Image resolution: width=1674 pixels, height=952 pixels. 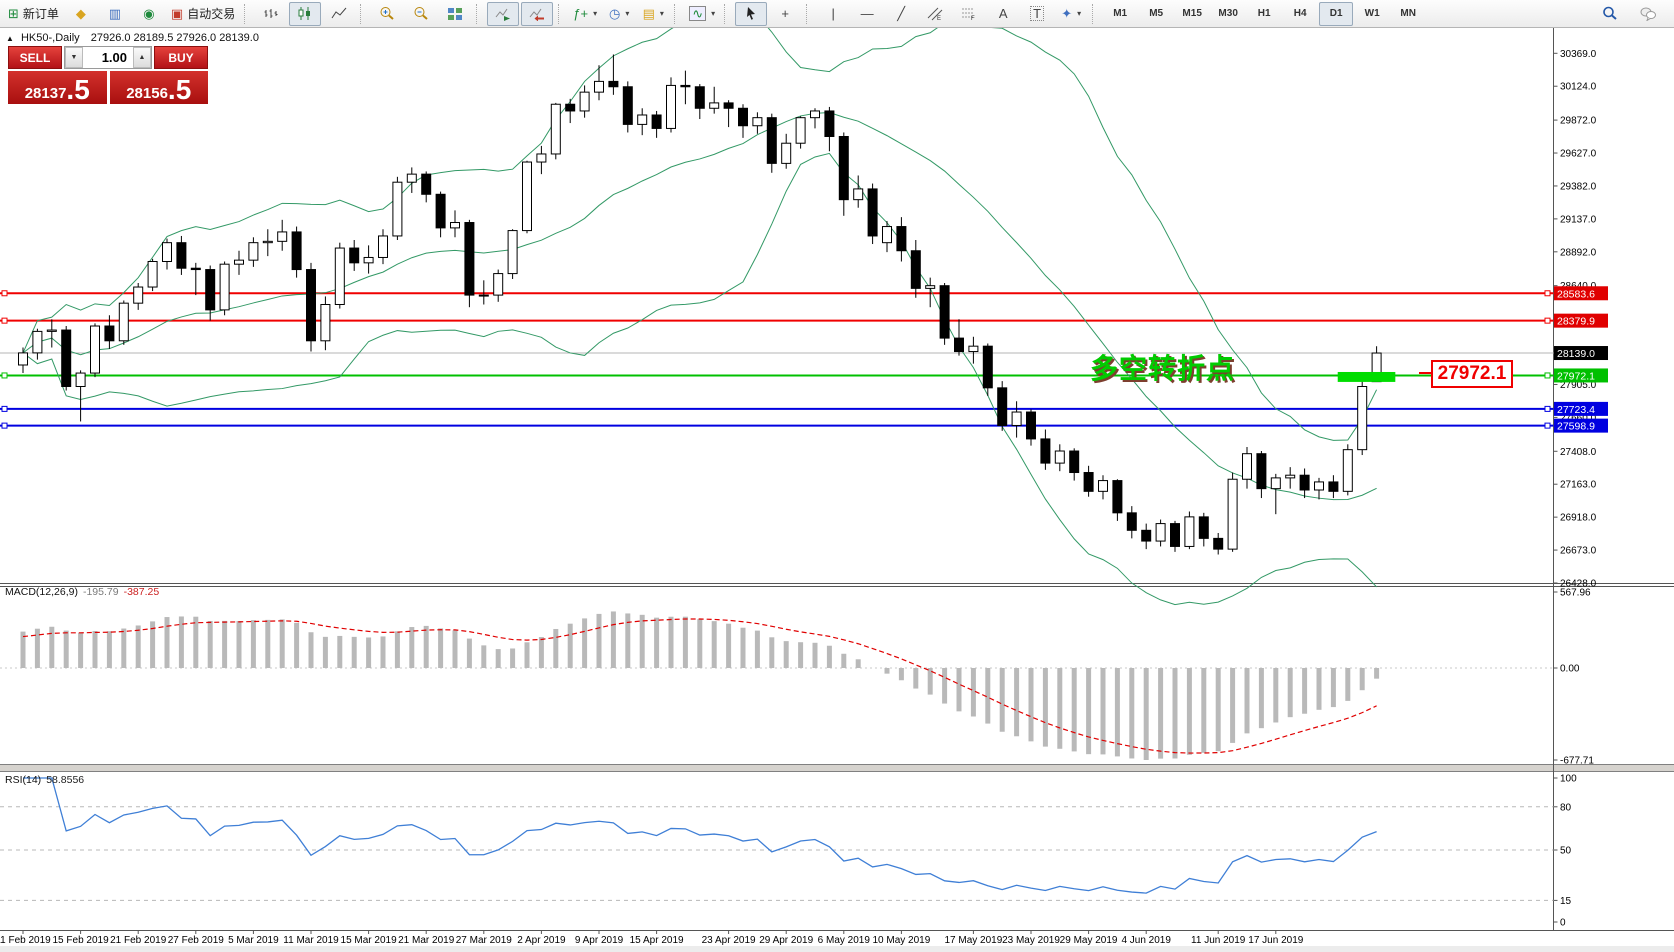 What do you see at coordinates (81, 14) in the screenshot?
I see `profile-button: ◆` at bounding box center [81, 14].